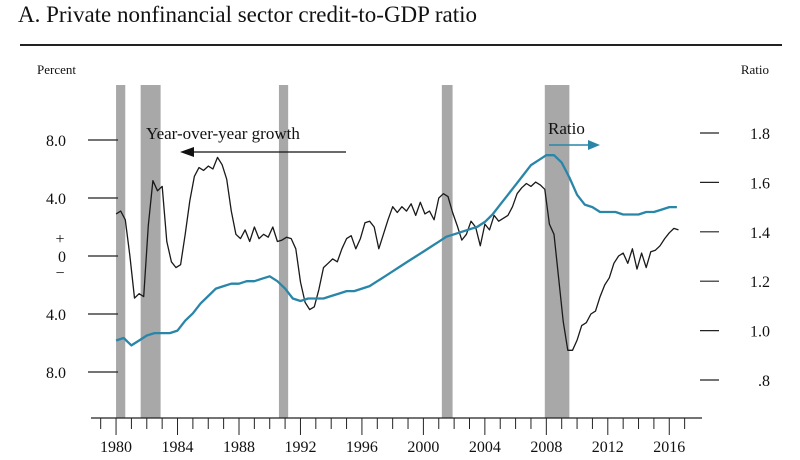 This screenshot has height=460, width=800. What do you see at coordinates (396, 436) in the screenshot?
I see `x-axis: 1980 1984 1988 1992 1996 2000 2004 2008 2012 2016` at bounding box center [396, 436].